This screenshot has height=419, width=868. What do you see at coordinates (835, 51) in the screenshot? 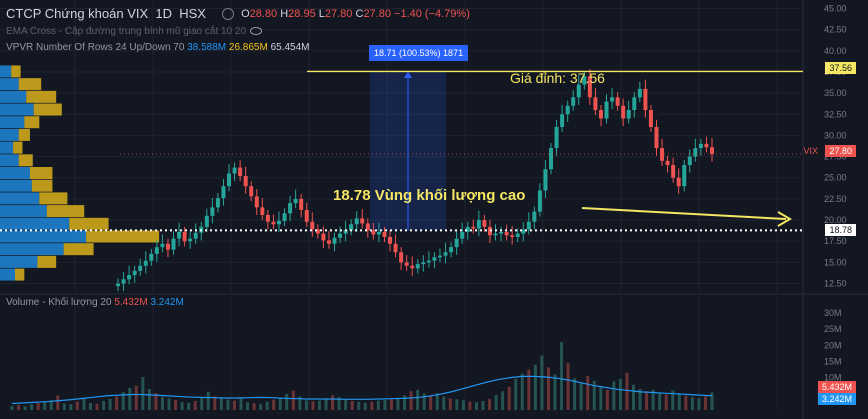
I see `price-tick-label: 40.00` at bounding box center [835, 51].